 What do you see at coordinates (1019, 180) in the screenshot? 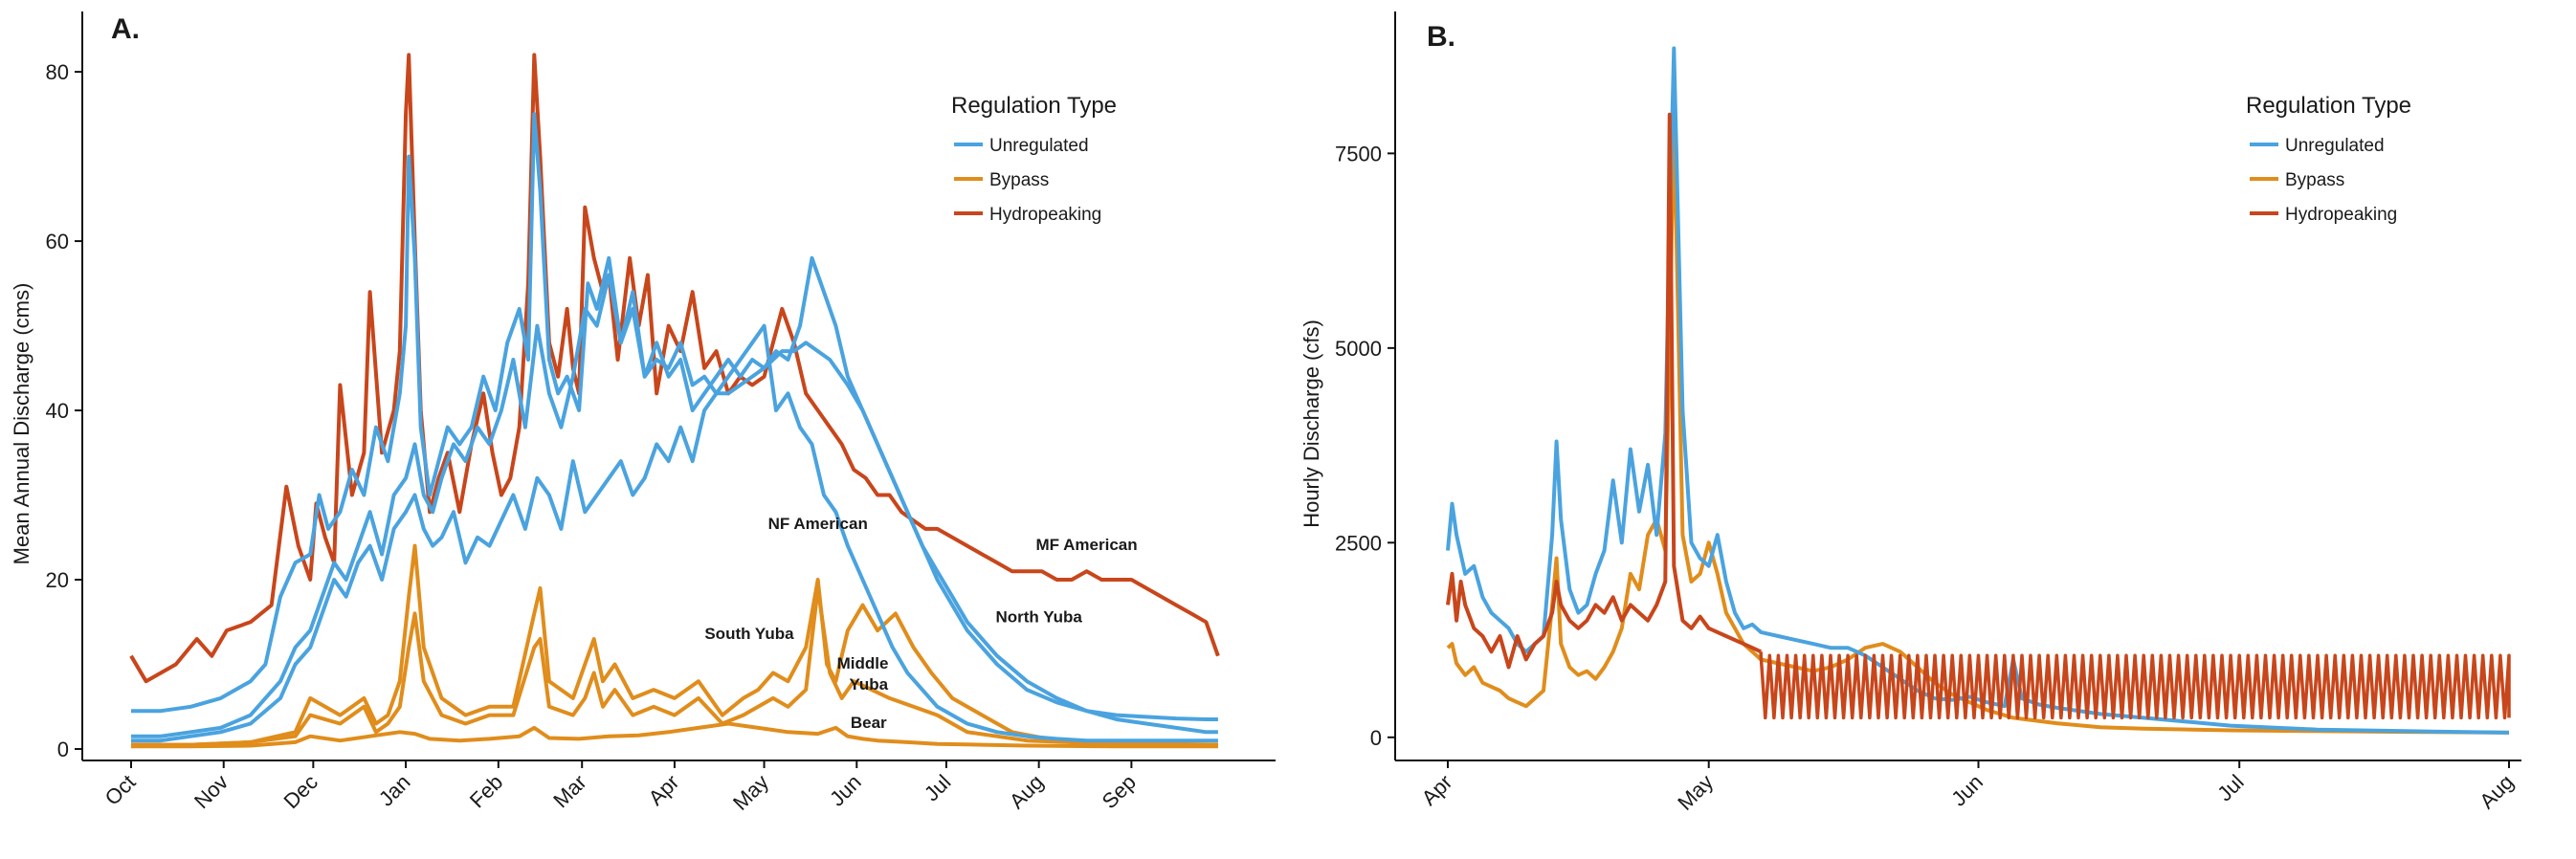
I see `panel-a-legend-bypass: Bypass` at bounding box center [1019, 180].